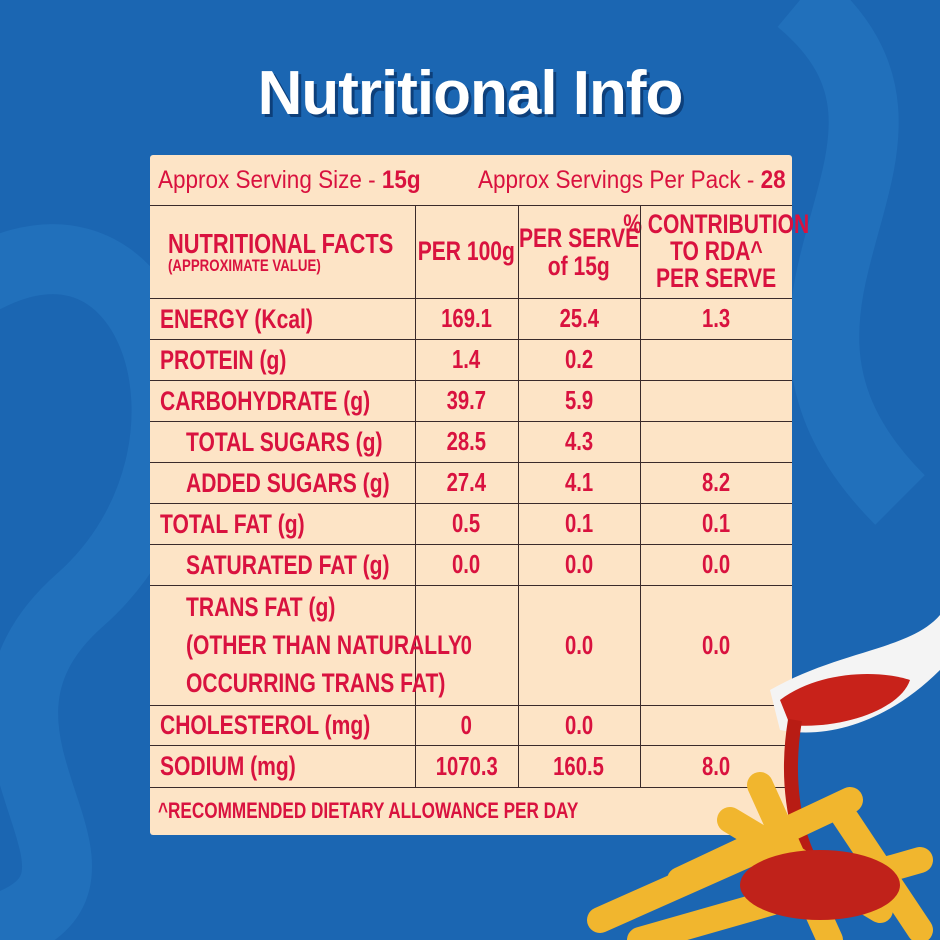  I want to click on row-name: SODIUM (mg), so click(228, 766).